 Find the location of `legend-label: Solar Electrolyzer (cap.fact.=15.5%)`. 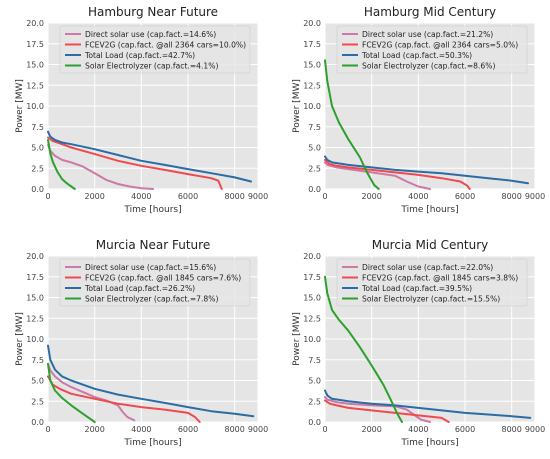

legend-label: Solar Electrolyzer (cap.fact.=15.5%) is located at coordinates (431, 299).